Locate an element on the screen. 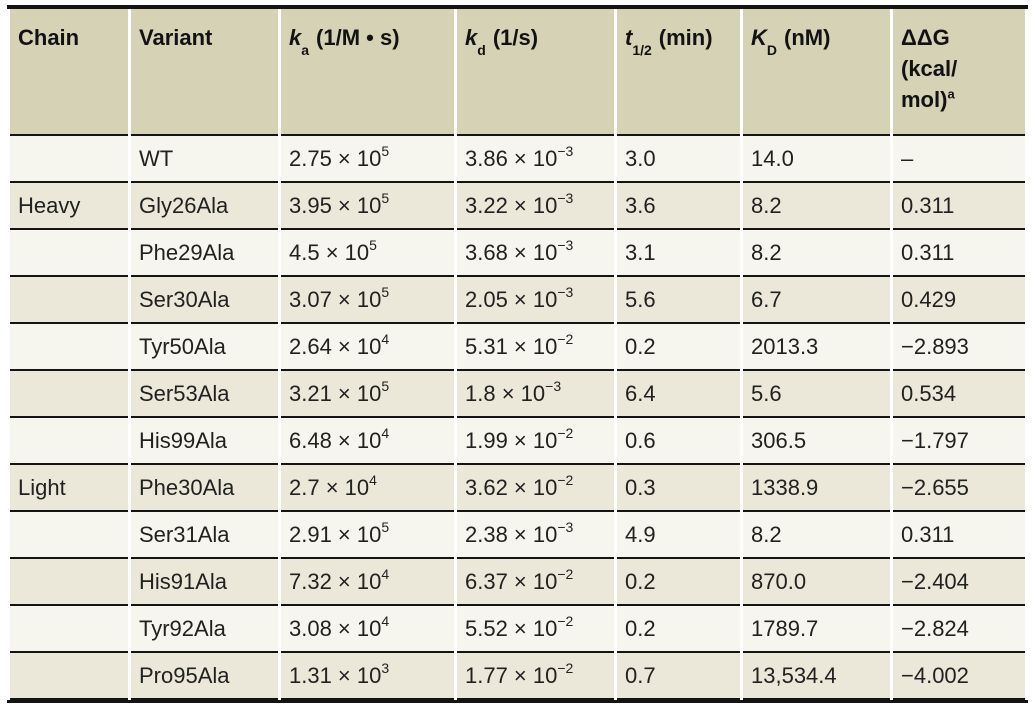  cell-kd: 3.22 × 10⁻³ is located at coordinates (535, 206).